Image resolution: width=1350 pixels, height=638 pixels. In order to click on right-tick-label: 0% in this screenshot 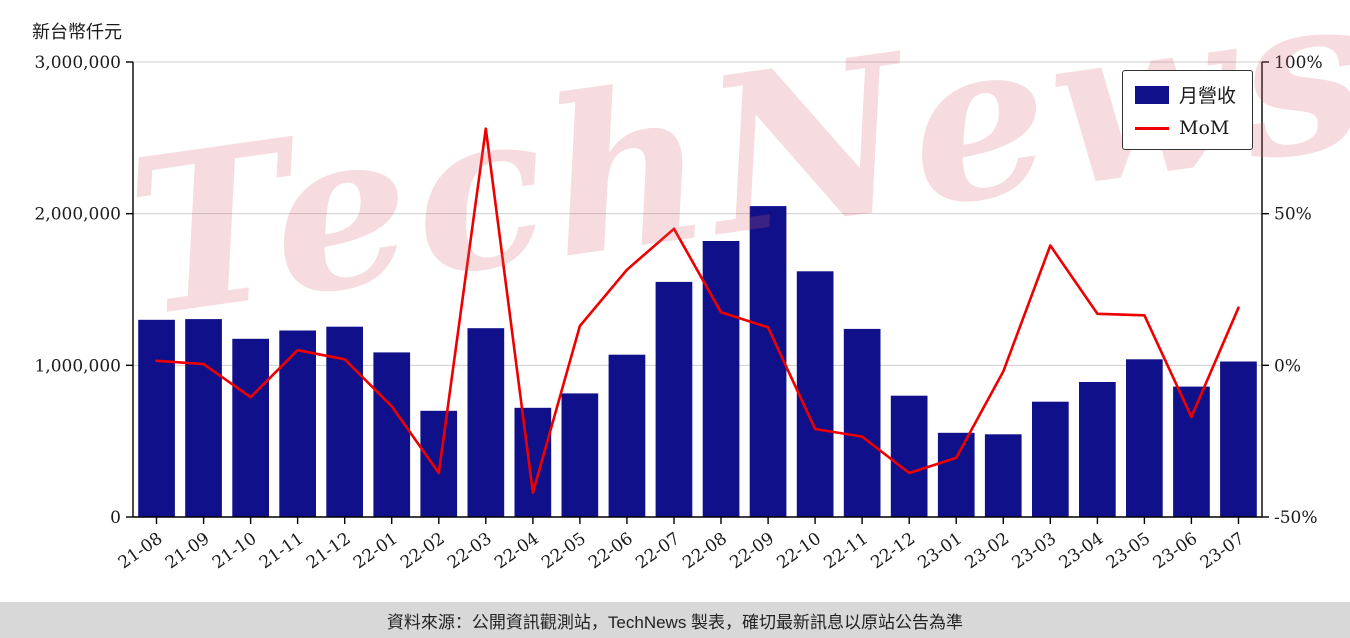, I will do `click(1287, 366)`.